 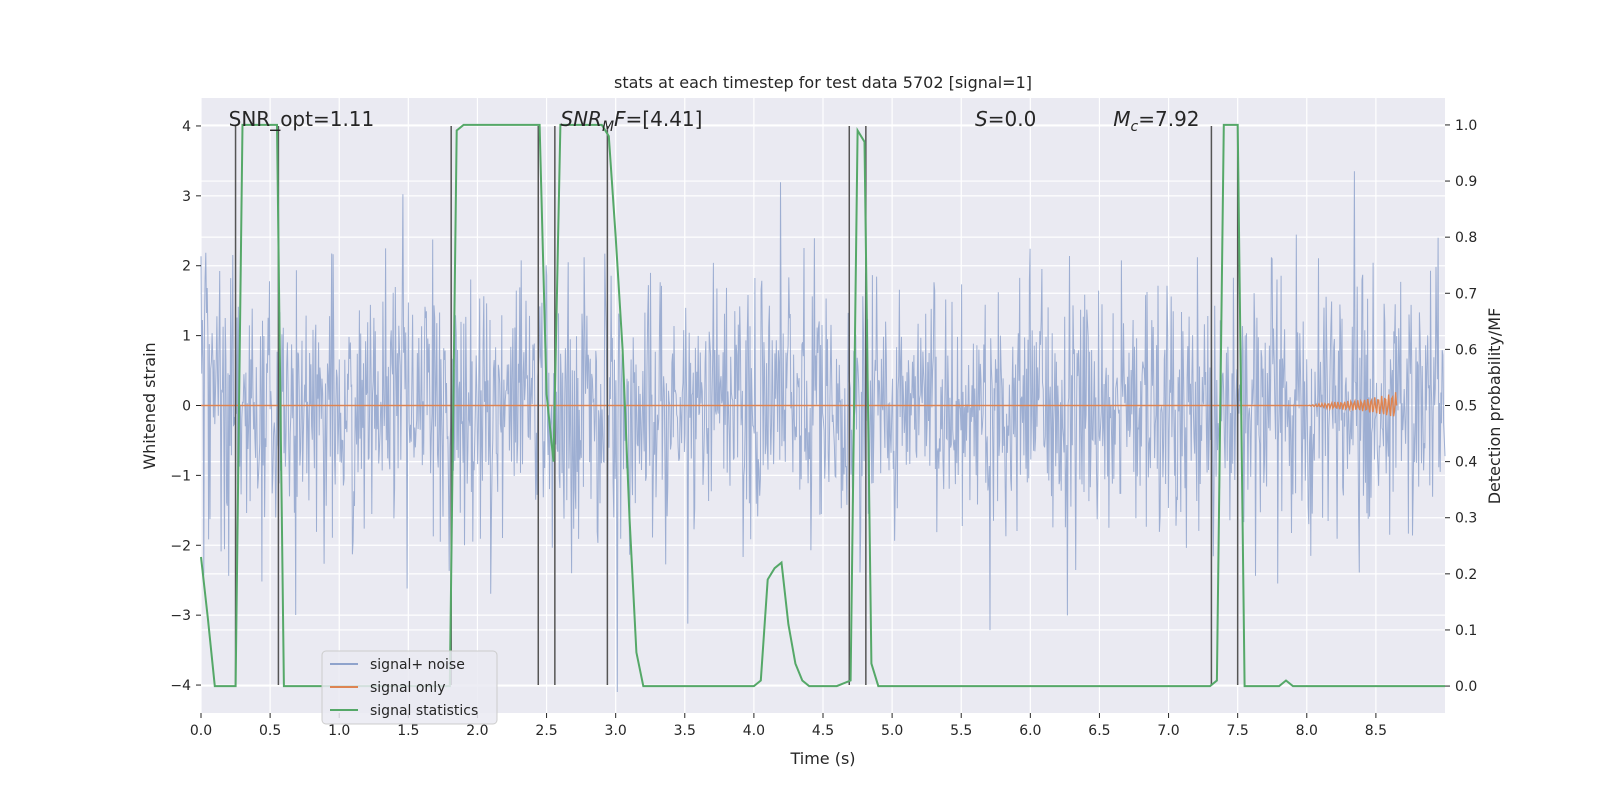 What do you see at coordinates (339, 731) in the screenshot?
I see `x-tick-label-2: 1.0` at bounding box center [339, 731].